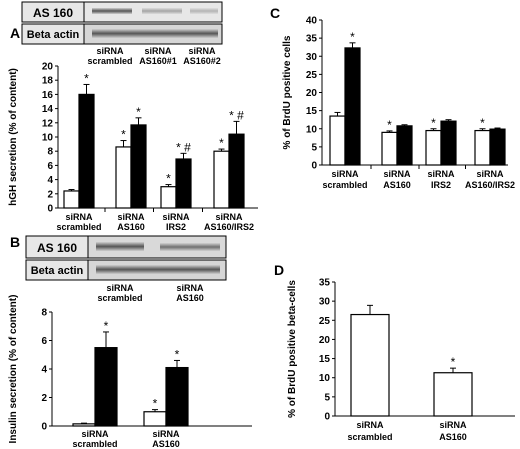  What do you see at coordinates (120, 288) in the screenshot?
I see `blot-b-lane-label-1a: siRNA` at bounding box center [120, 288].